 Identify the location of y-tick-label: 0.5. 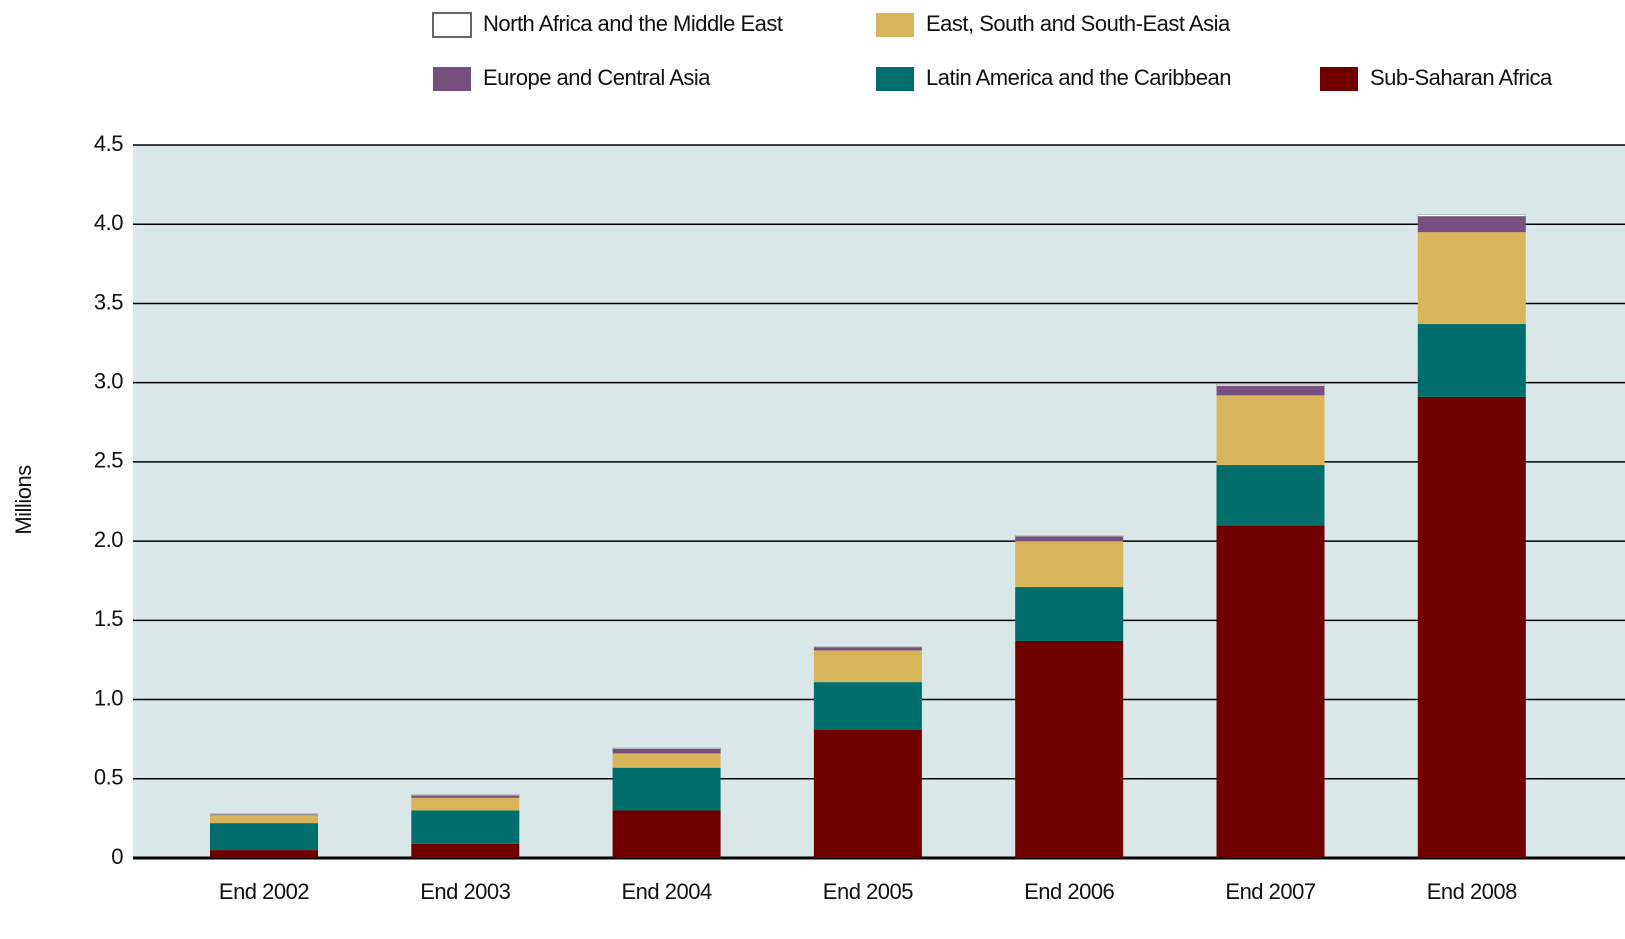
(108, 777).